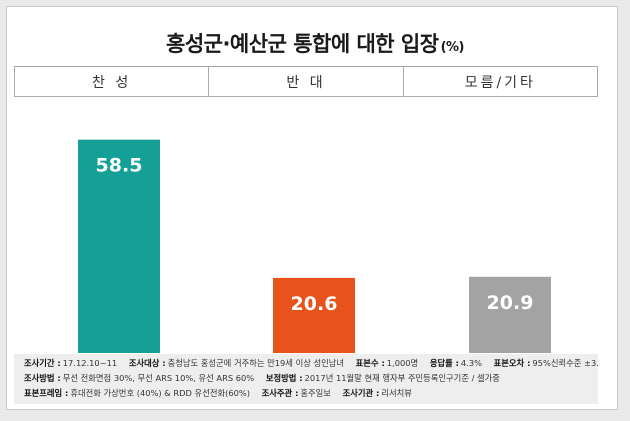 The height and width of the screenshot is (421, 630). I want to click on footer-label: 보정방법 :, so click(284, 378).